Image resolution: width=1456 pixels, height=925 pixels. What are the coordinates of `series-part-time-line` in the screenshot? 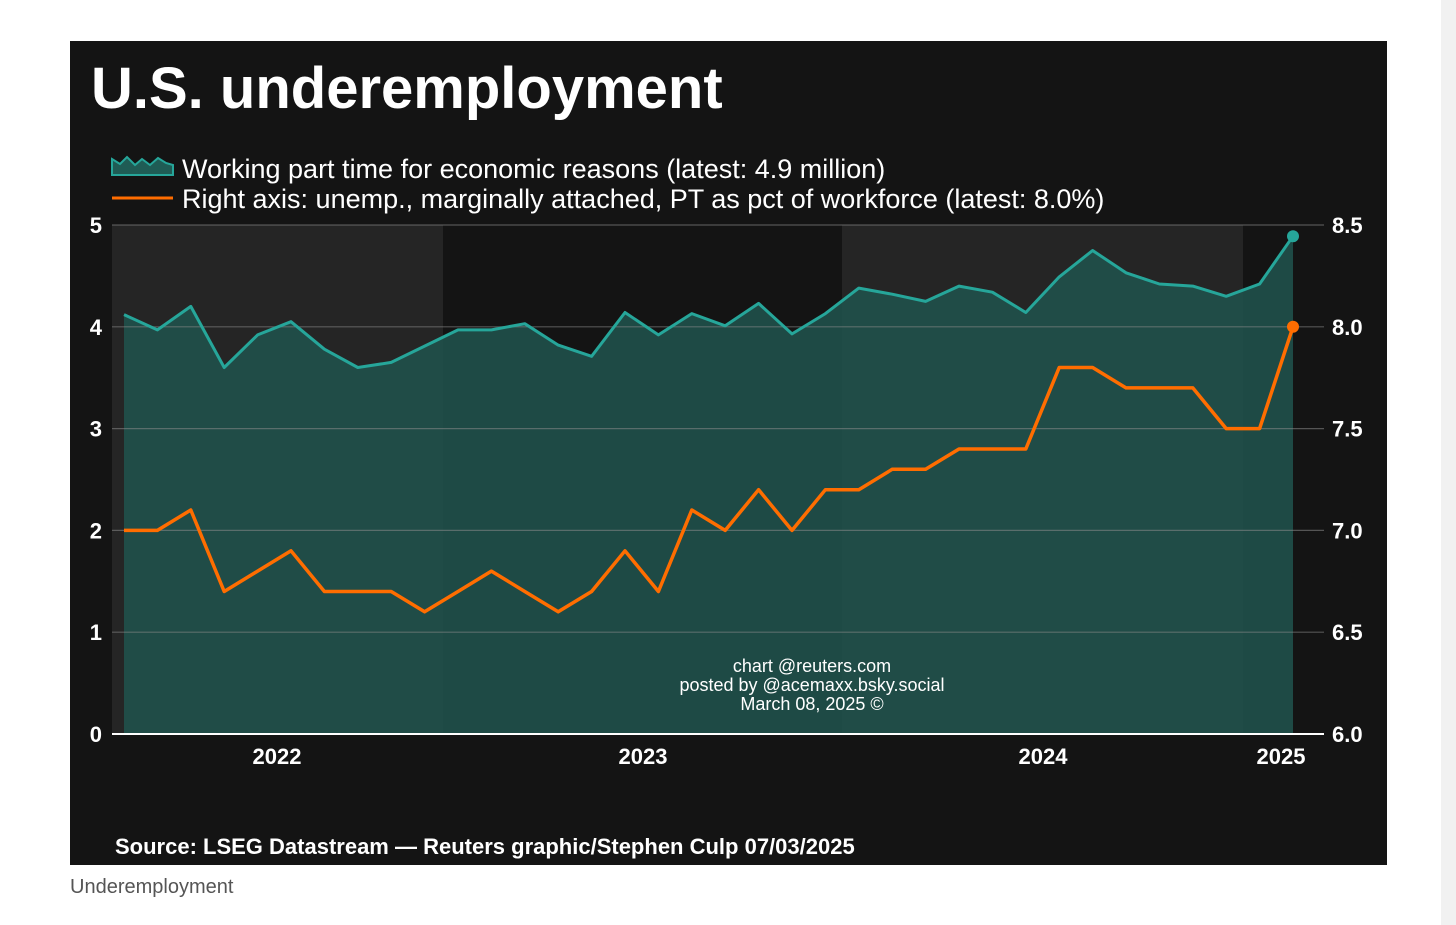 It's located at (709, 302).